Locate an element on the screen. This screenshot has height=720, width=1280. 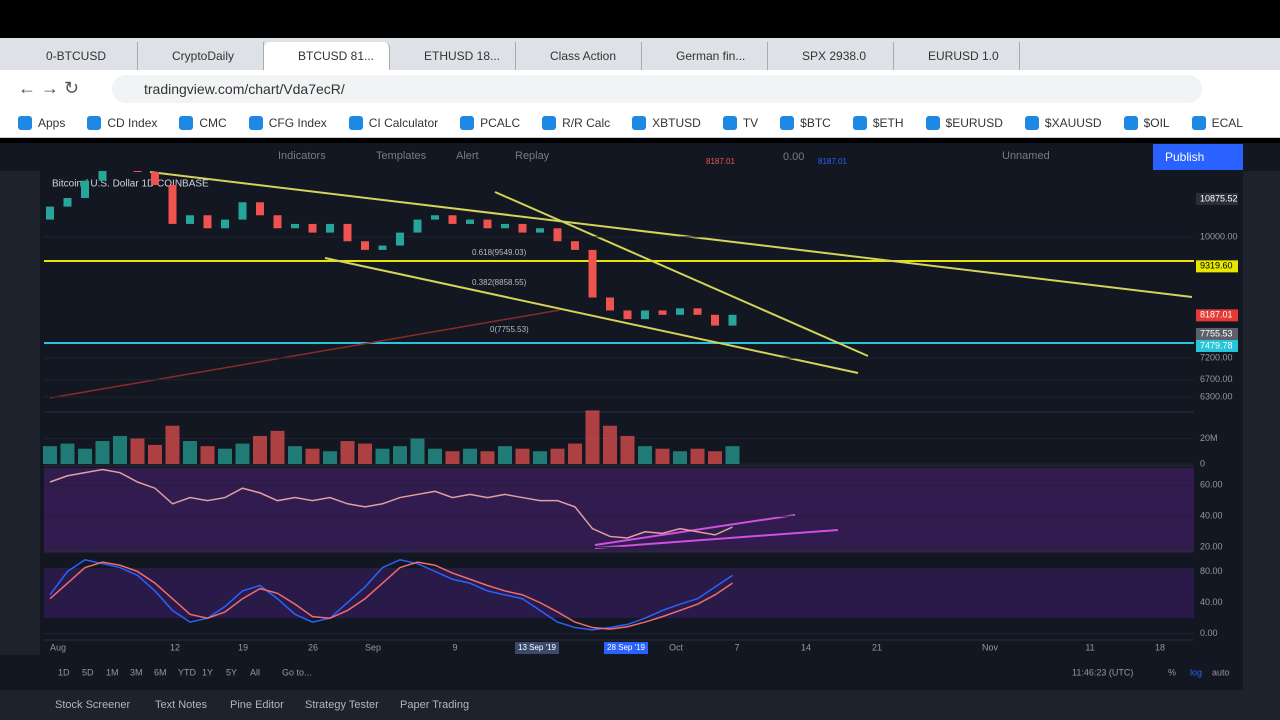
timeframe: 5D is located at coordinates (88, 672).